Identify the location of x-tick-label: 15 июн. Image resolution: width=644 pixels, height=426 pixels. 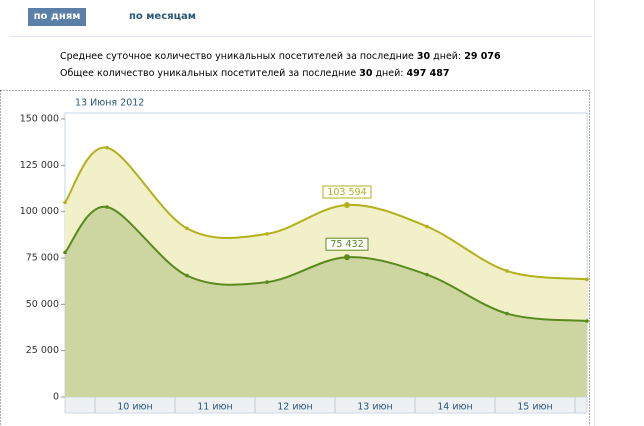
(535, 407).